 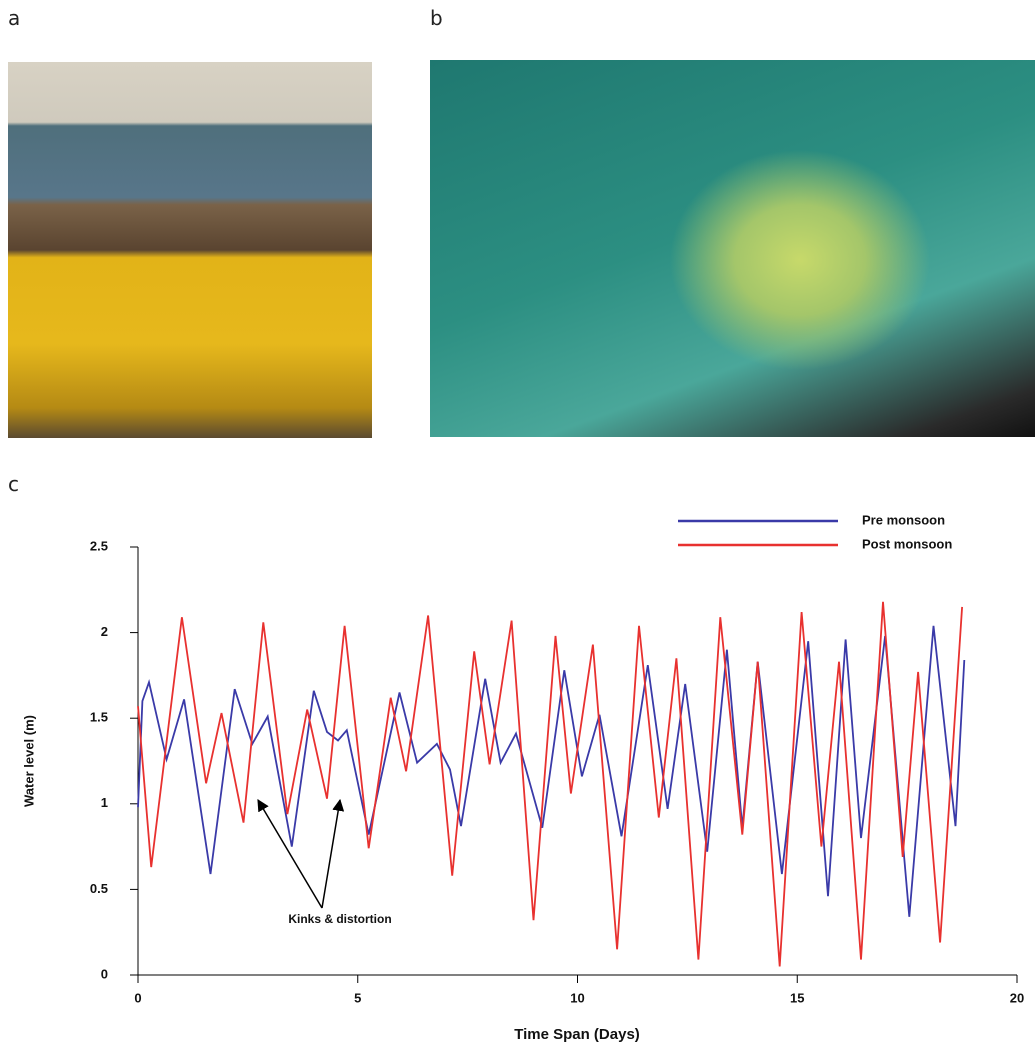 I want to click on panel-label: a, so click(x=14, y=18).